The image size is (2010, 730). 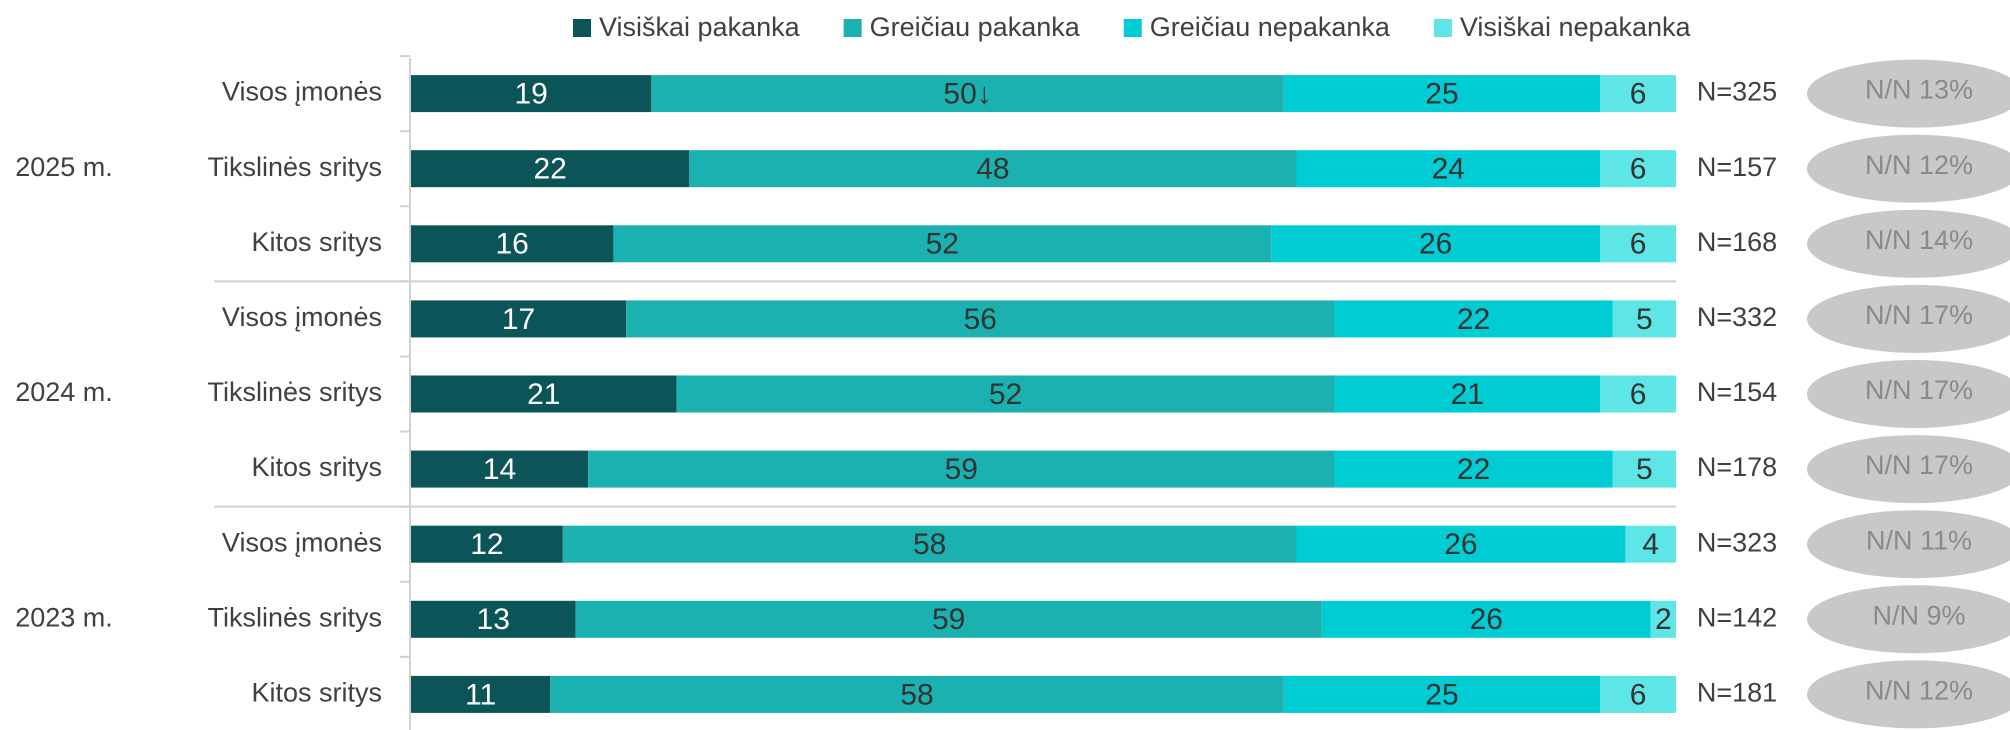 I want to click on value-label: 2, so click(x=1663, y=619).